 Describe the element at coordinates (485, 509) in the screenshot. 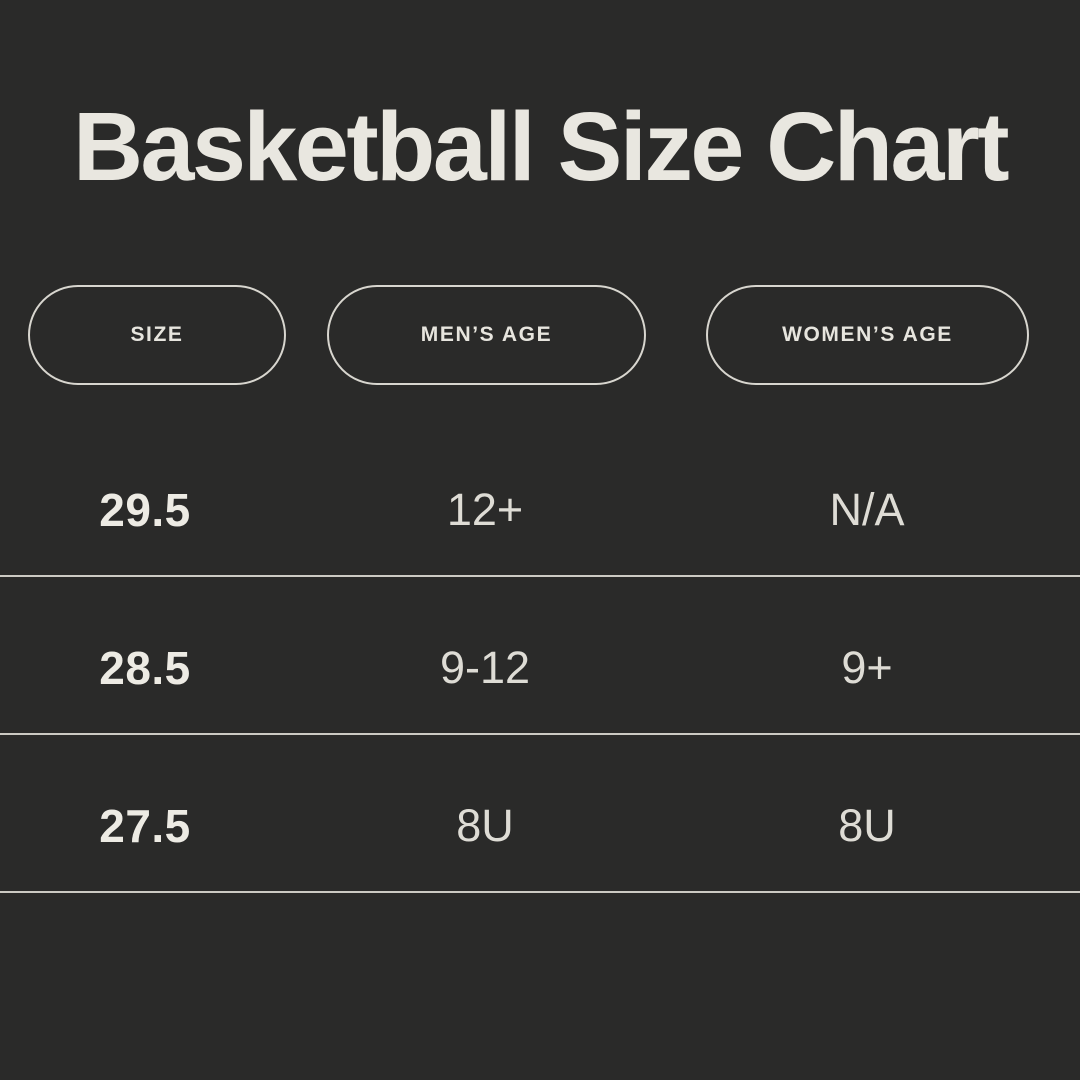

I see `cell-mens-age: 12+` at that location.